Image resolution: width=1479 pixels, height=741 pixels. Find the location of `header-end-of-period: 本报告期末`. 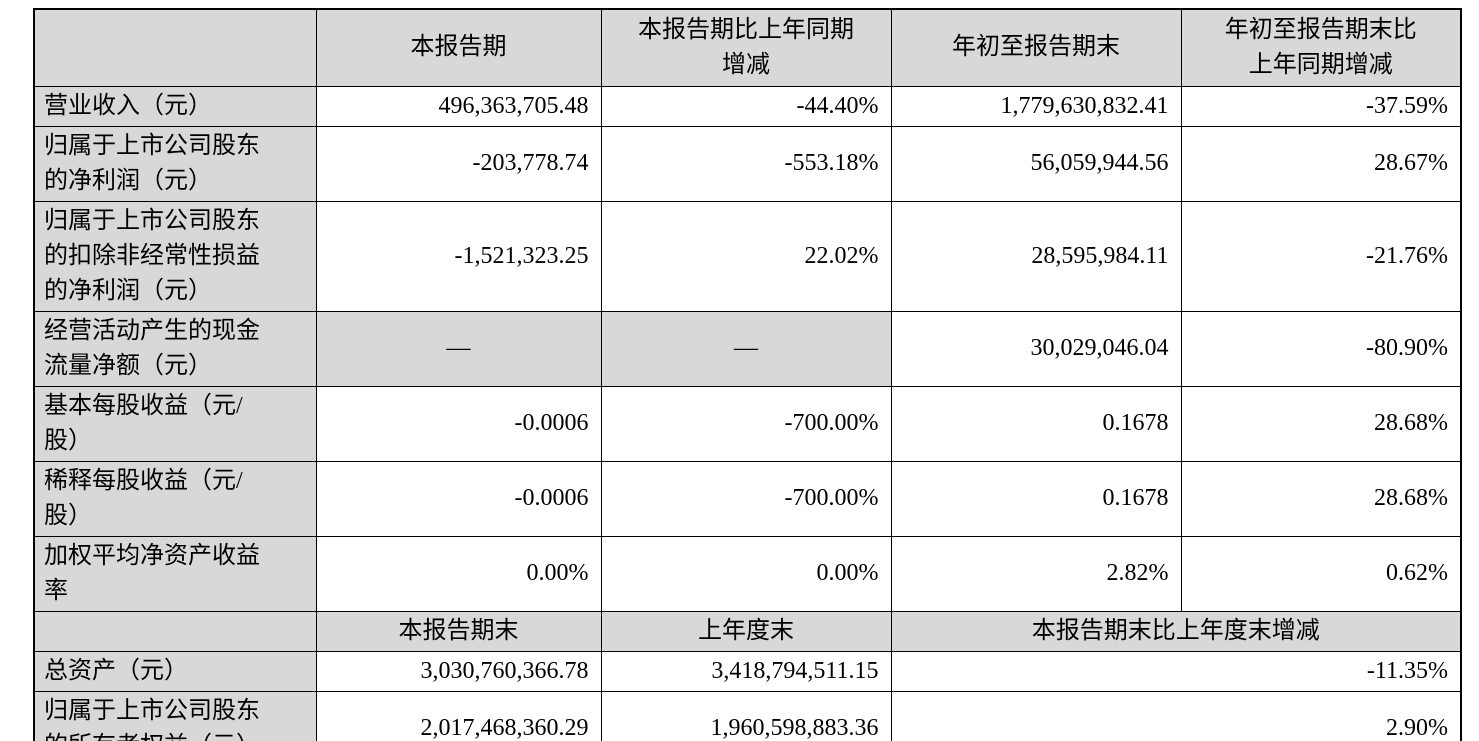

header-end-of-period: 本报告期末 is located at coordinates (458, 631).